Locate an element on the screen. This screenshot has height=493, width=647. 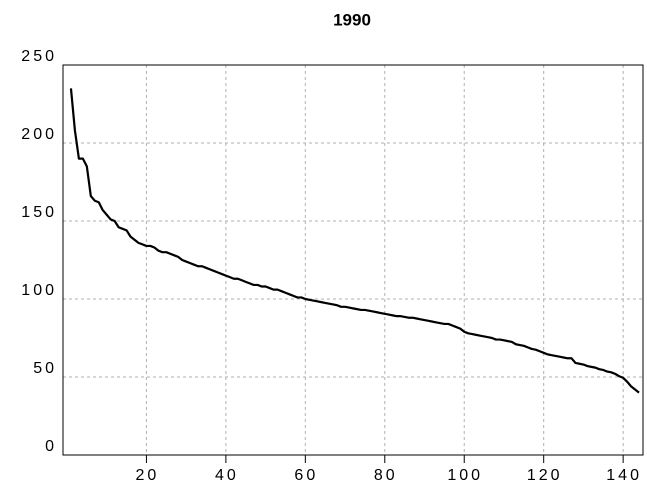
y-tick-label: 0 is located at coordinates (51, 446).